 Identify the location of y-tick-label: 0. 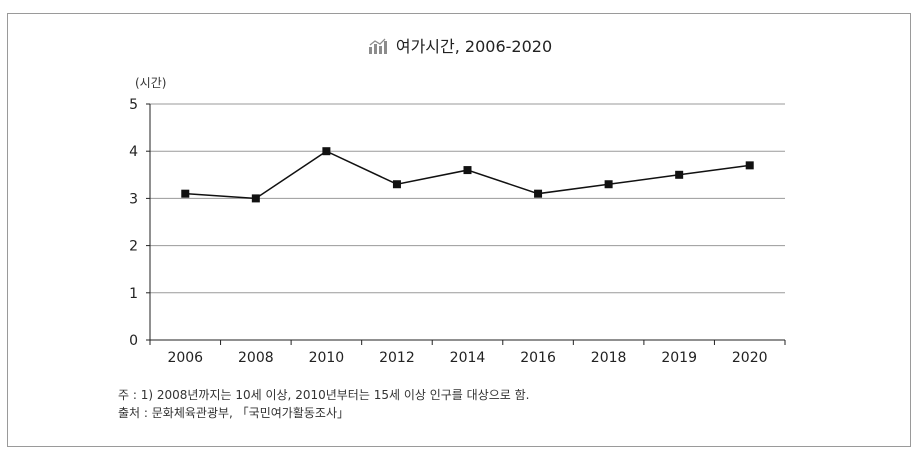
(133, 341).